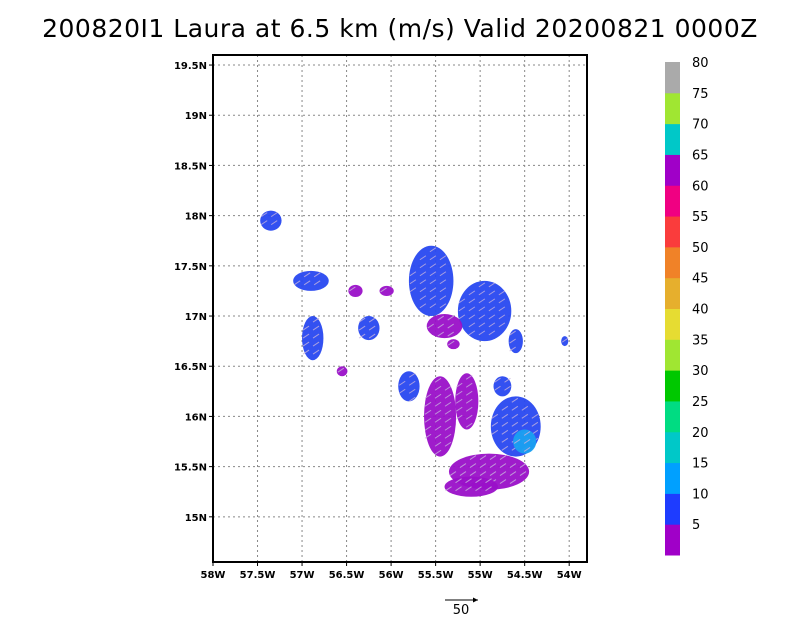 The width and height of the screenshot is (800, 618). What do you see at coordinates (196, 116) in the screenshot?
I see `y-tick-label: 19N` at bounding box center [196, 116].